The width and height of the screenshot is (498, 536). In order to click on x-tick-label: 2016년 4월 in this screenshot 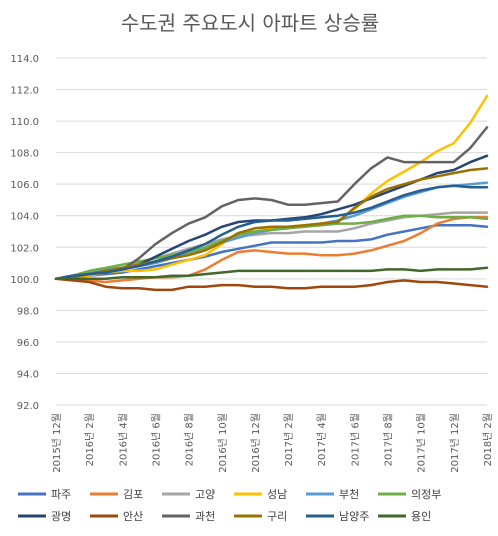, I will do `click(123, 439)`.